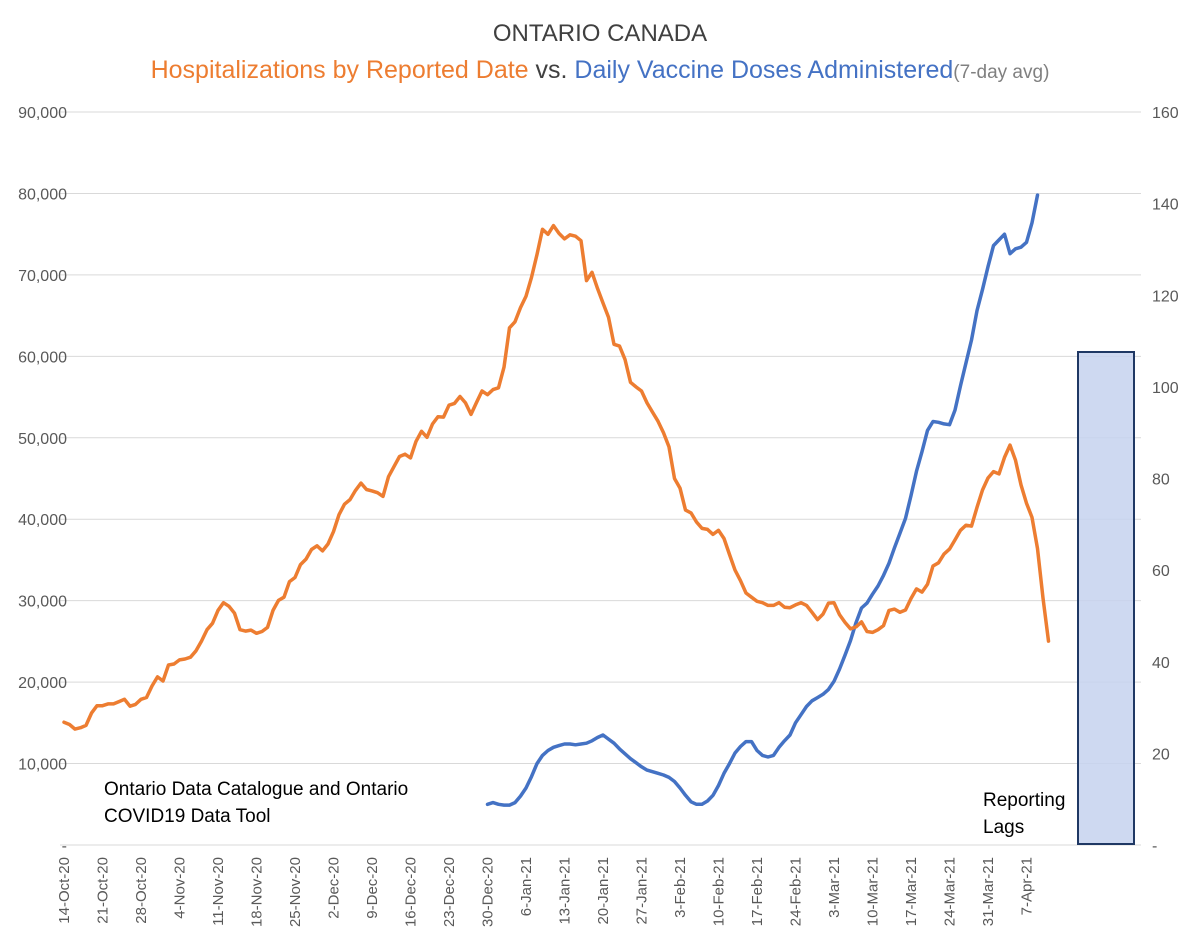 This screenshot has width=1200, height=950. What do you see at coordinates (488, 892) in the screenshot?
I see `x-tick-label: 30-Dec-20` at bounding box center [488, 892].